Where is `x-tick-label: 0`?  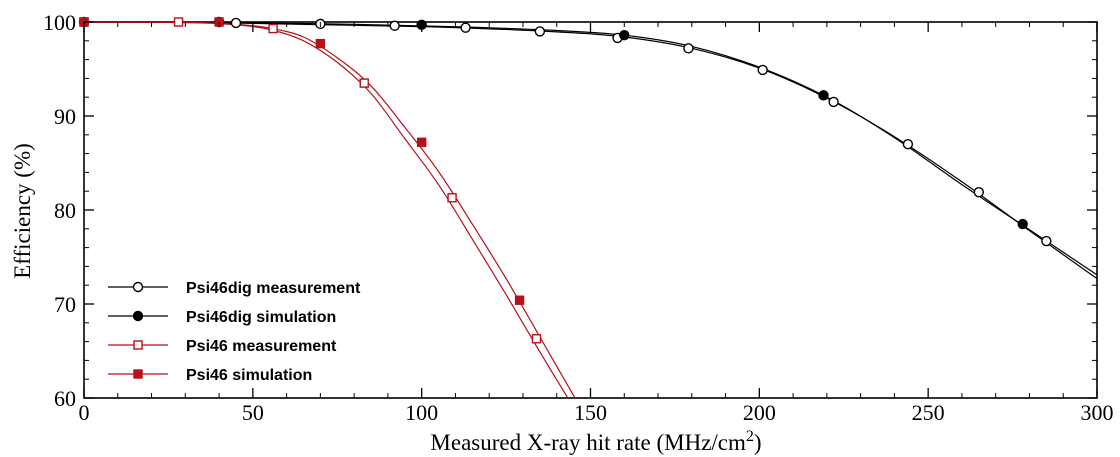
x-tick-label: 0 is located at coordinates (84, 412).